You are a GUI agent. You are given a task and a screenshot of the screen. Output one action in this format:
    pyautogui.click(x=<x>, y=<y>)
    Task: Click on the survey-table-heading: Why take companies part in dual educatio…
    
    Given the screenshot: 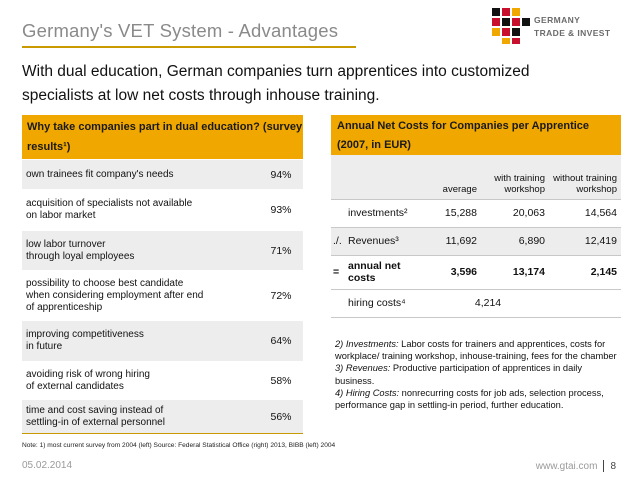 What is the action you would take?
    pyautogui.click(x=162, y=137)
    